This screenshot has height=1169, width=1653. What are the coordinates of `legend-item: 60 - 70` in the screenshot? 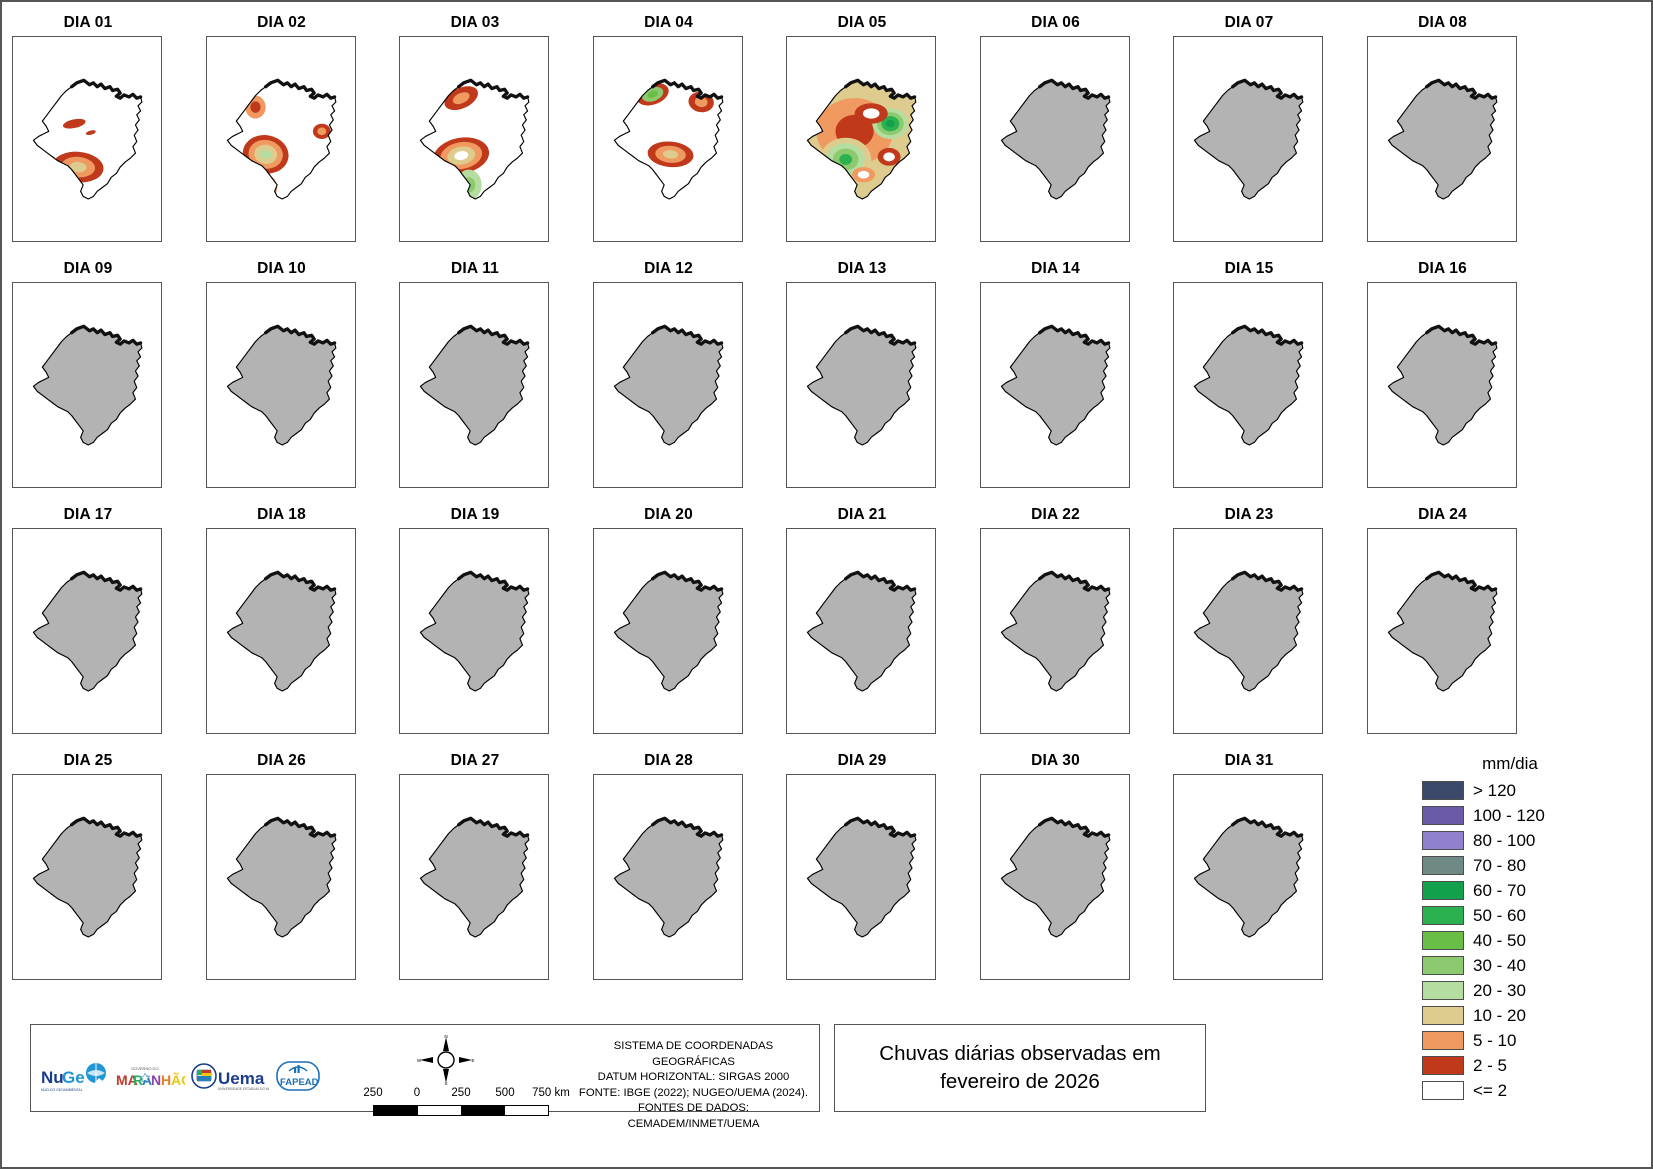 It's located at (1523, 890).